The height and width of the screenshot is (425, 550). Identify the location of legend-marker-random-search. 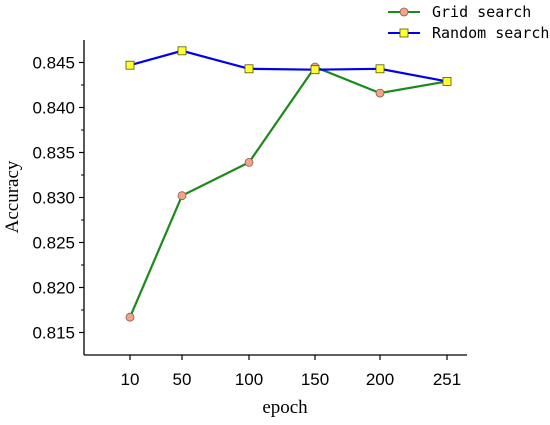
(404, 33).